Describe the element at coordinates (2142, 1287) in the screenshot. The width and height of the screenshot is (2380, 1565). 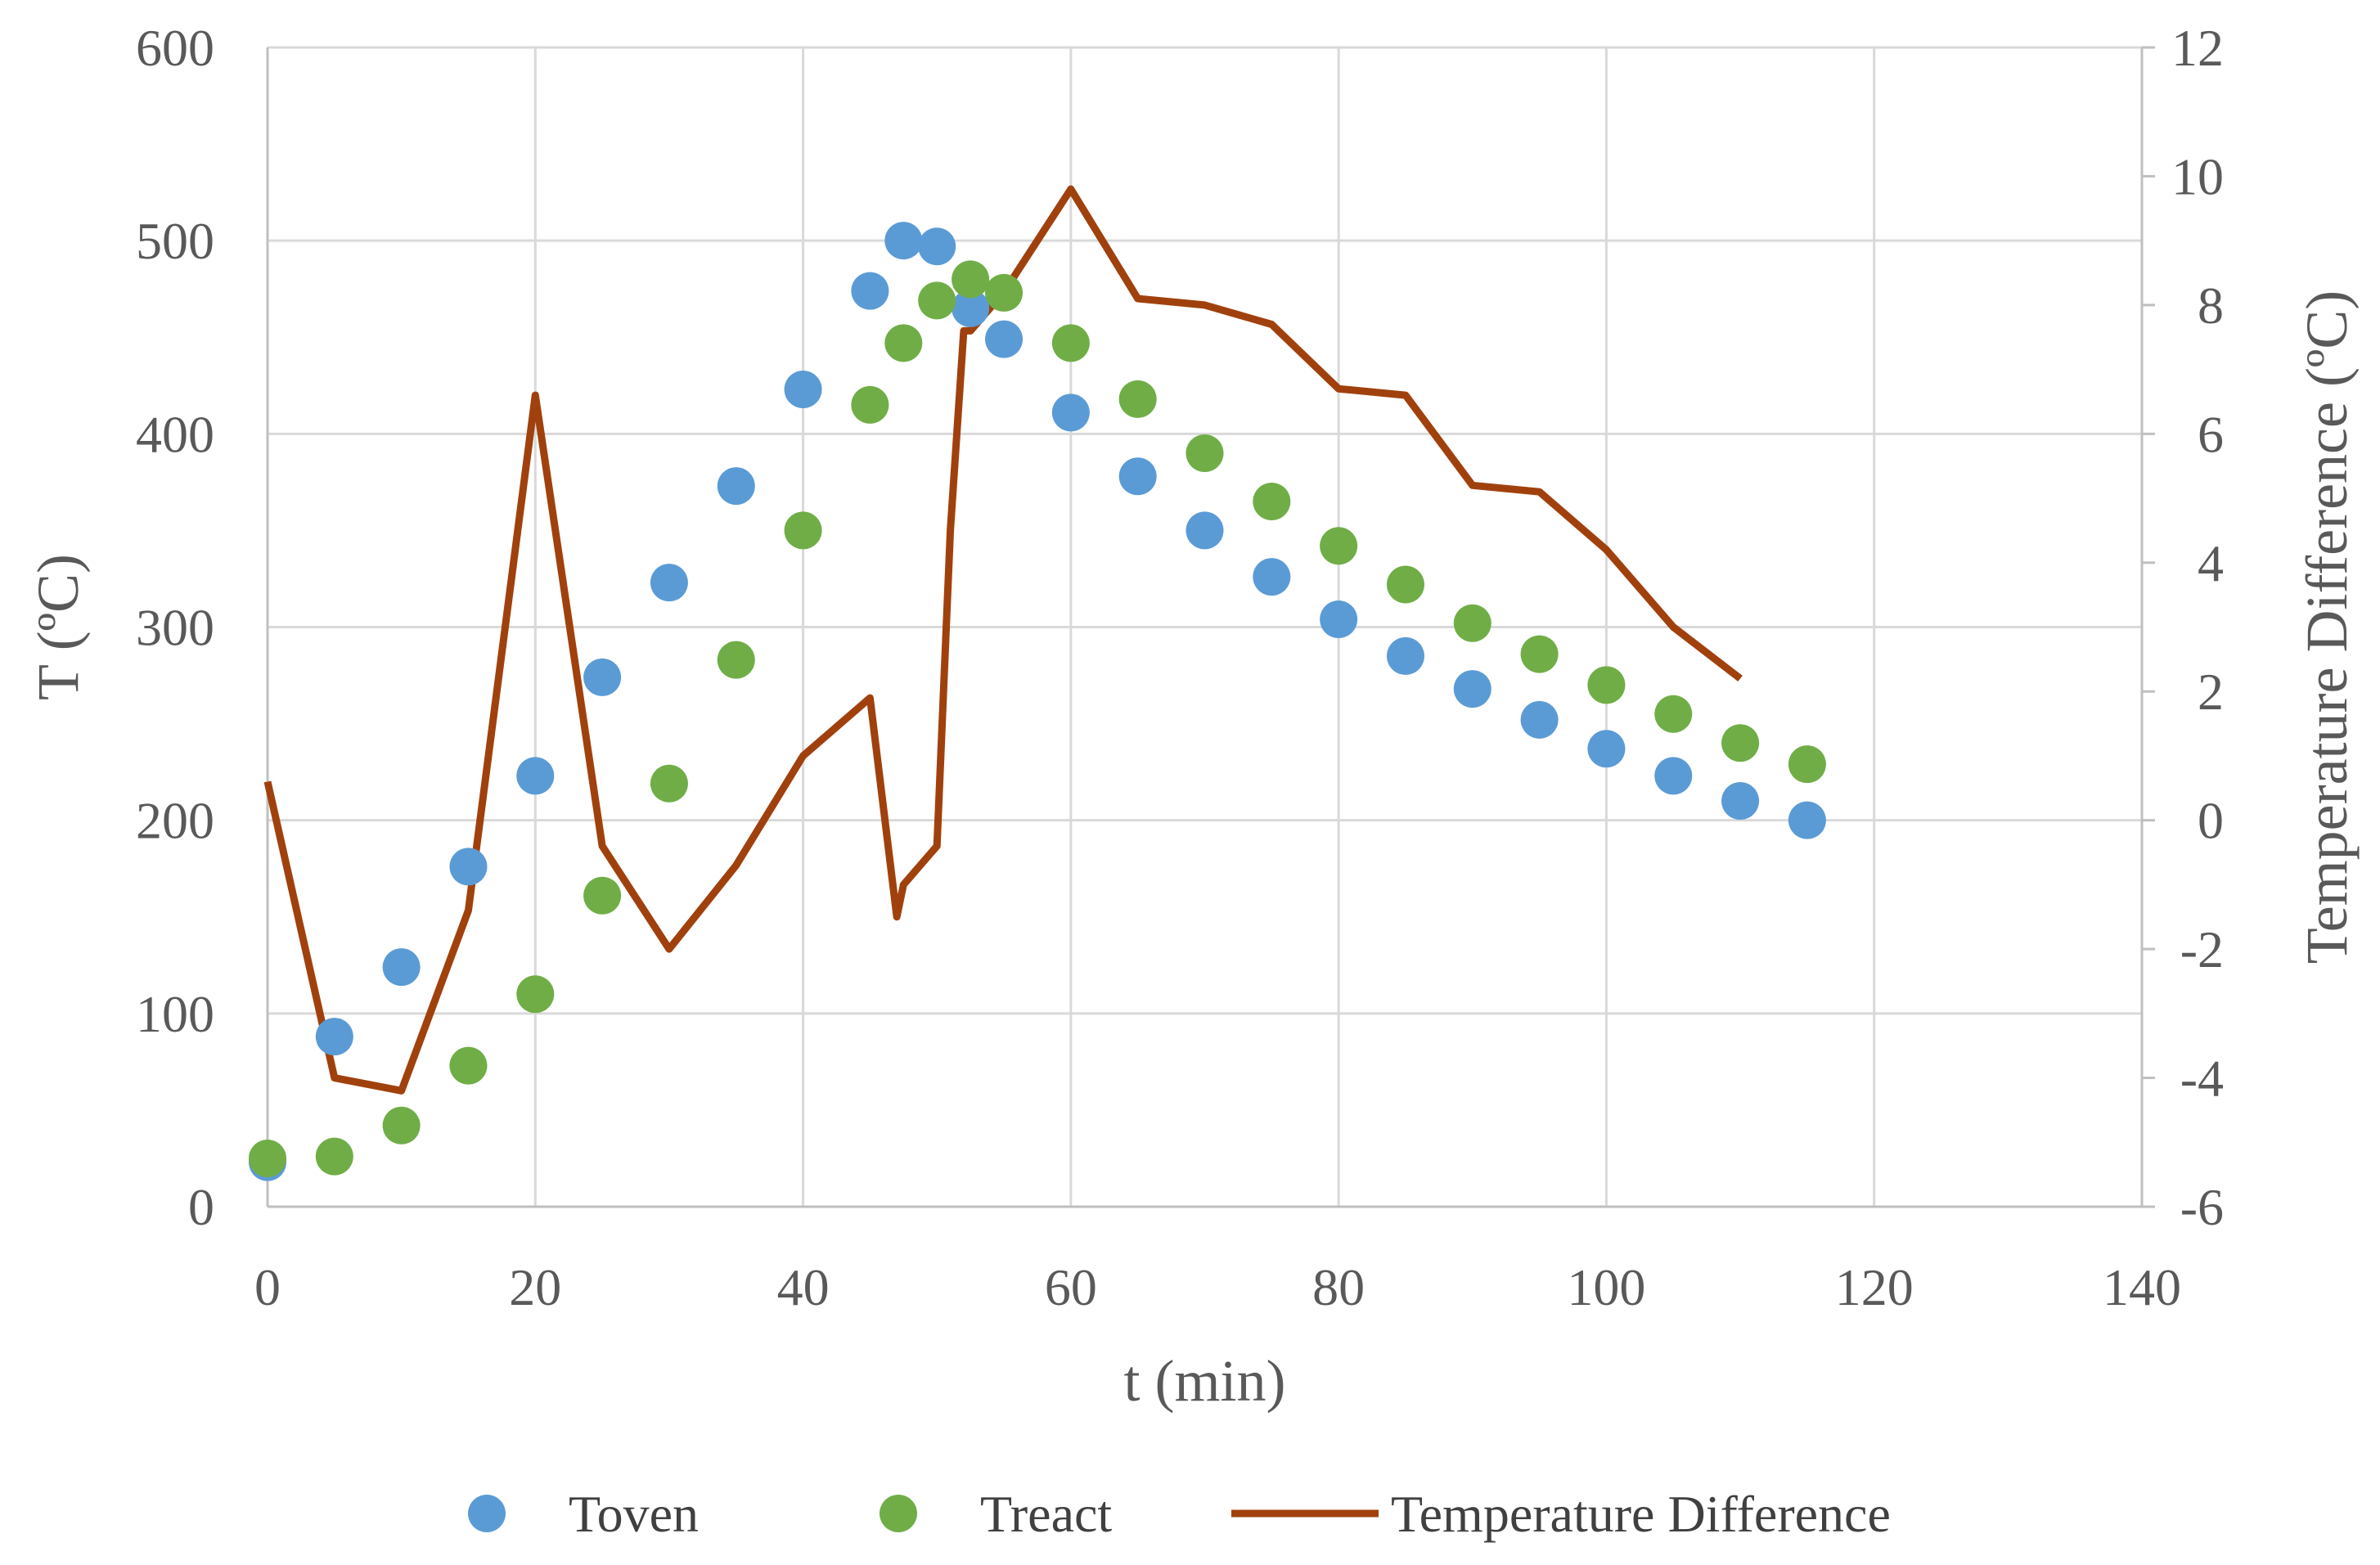
I see `x-tick-label: 140` at that location.